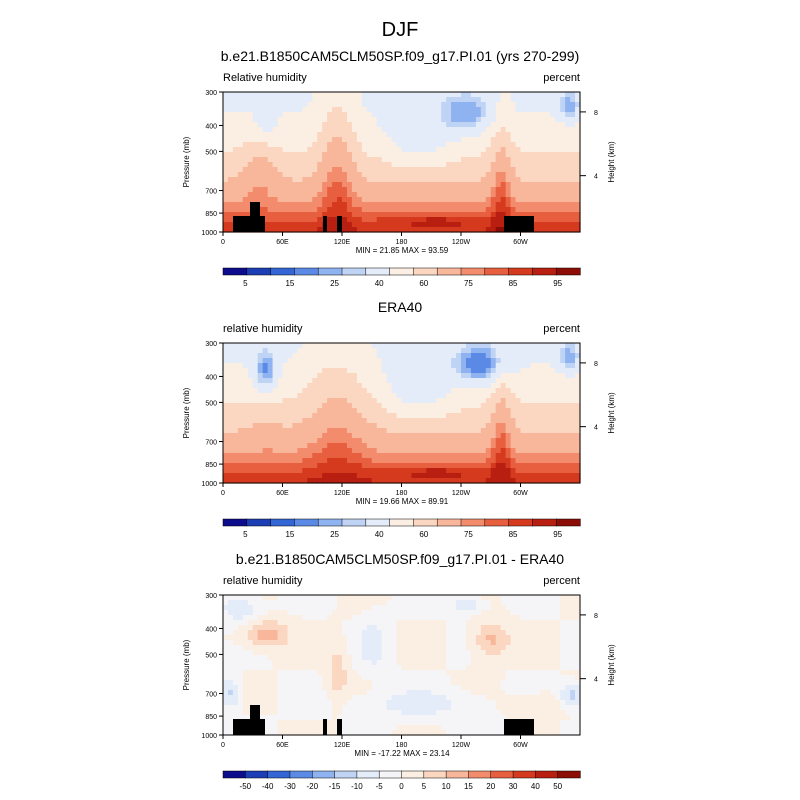 This screenshot has height=800, width=800. Describe the element at coordinates (263, 329) in the screenshot. I see `panel-left-label: relative humidity` at that location.